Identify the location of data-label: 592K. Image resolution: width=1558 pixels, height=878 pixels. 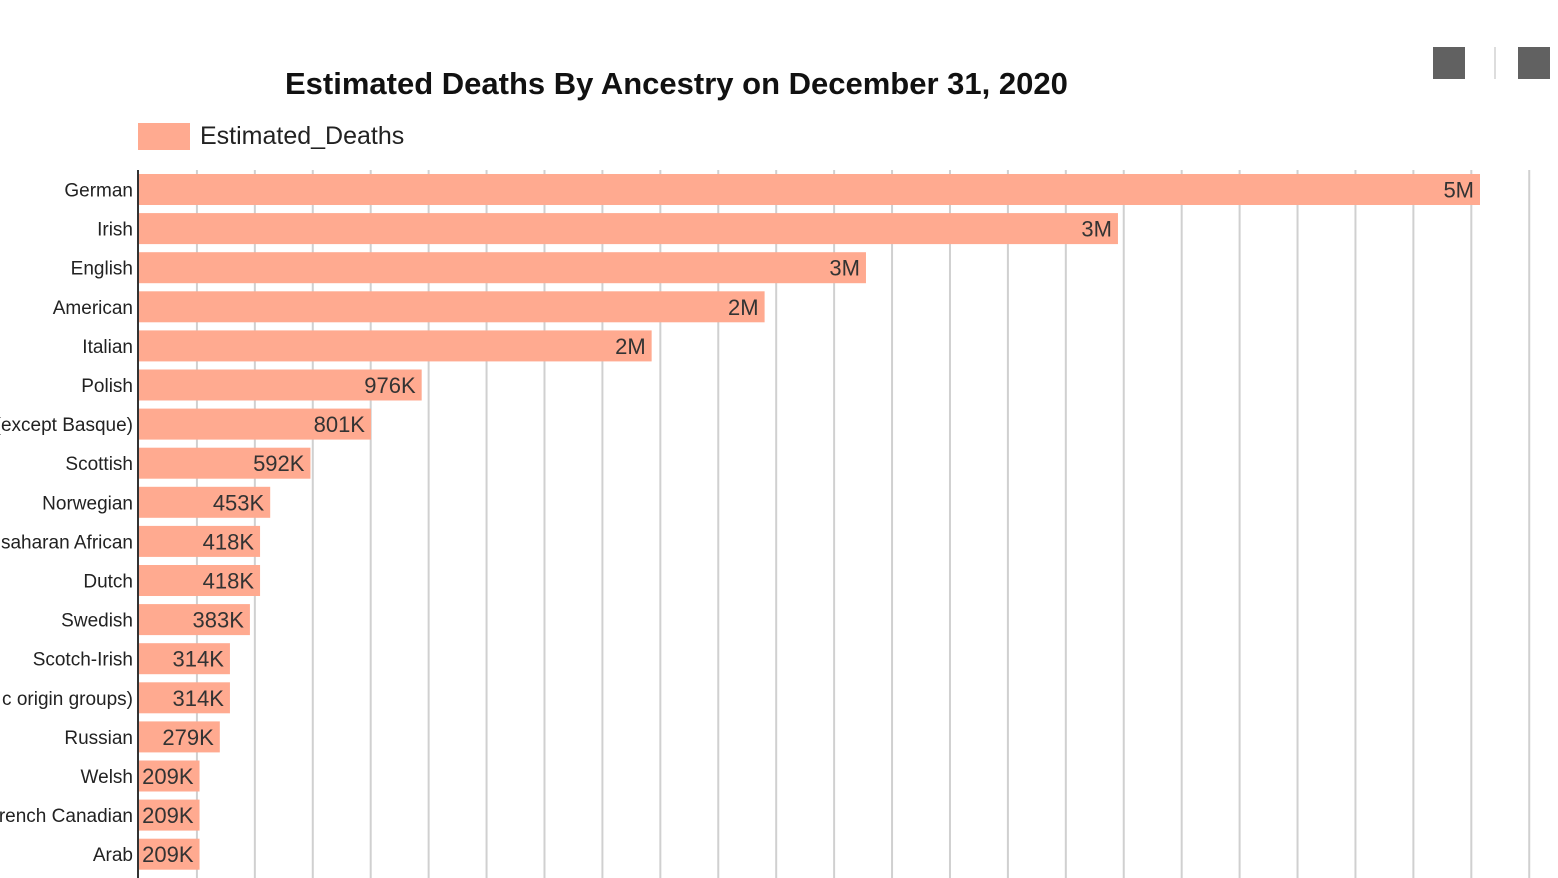
(279, 463).